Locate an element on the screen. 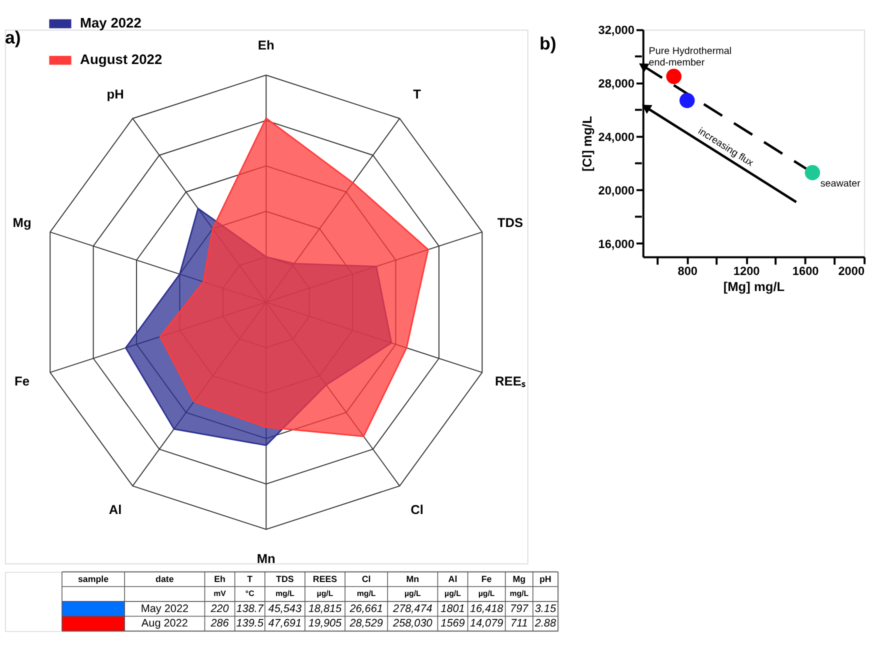  text: 2.88 is located at coordinates (545, 624).